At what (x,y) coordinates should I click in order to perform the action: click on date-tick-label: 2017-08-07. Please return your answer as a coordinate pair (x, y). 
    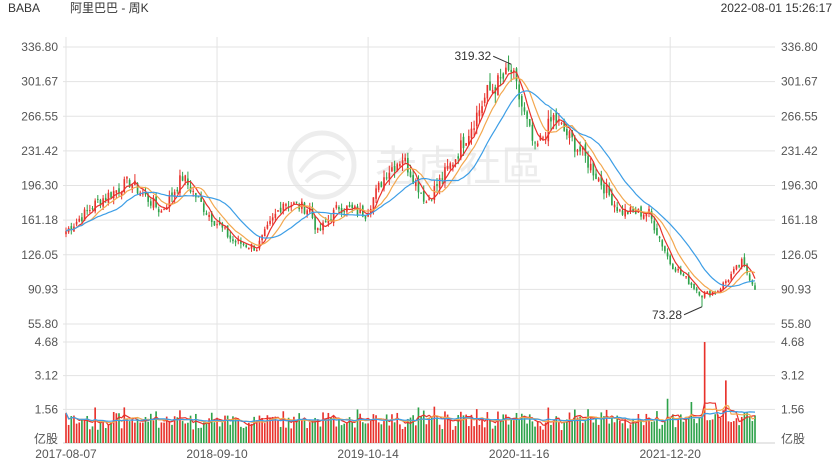
    Looking at the image, I should click on (66, 454).